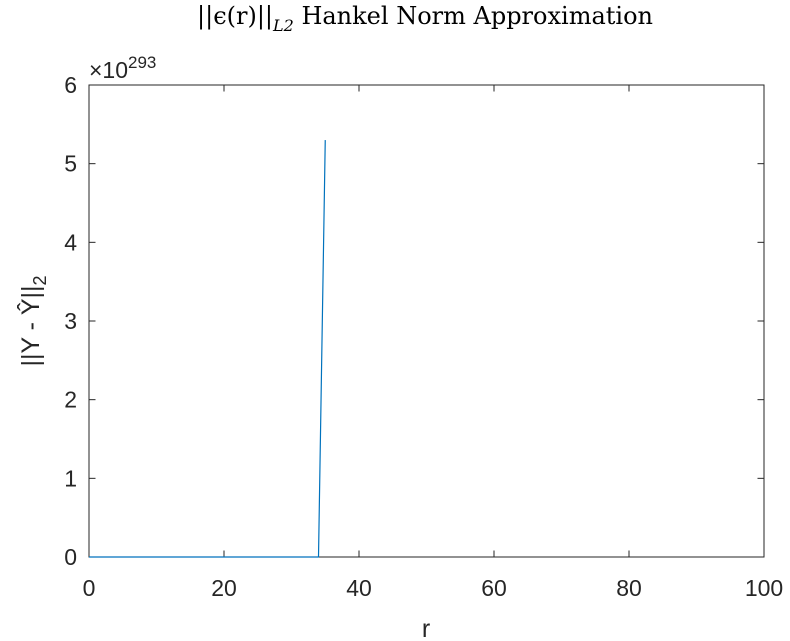 This screenshot has height=641, width=790. Describe the element at coordinates (70, 85) in the screenshot. I see `y-tick-label: 6` at that location.